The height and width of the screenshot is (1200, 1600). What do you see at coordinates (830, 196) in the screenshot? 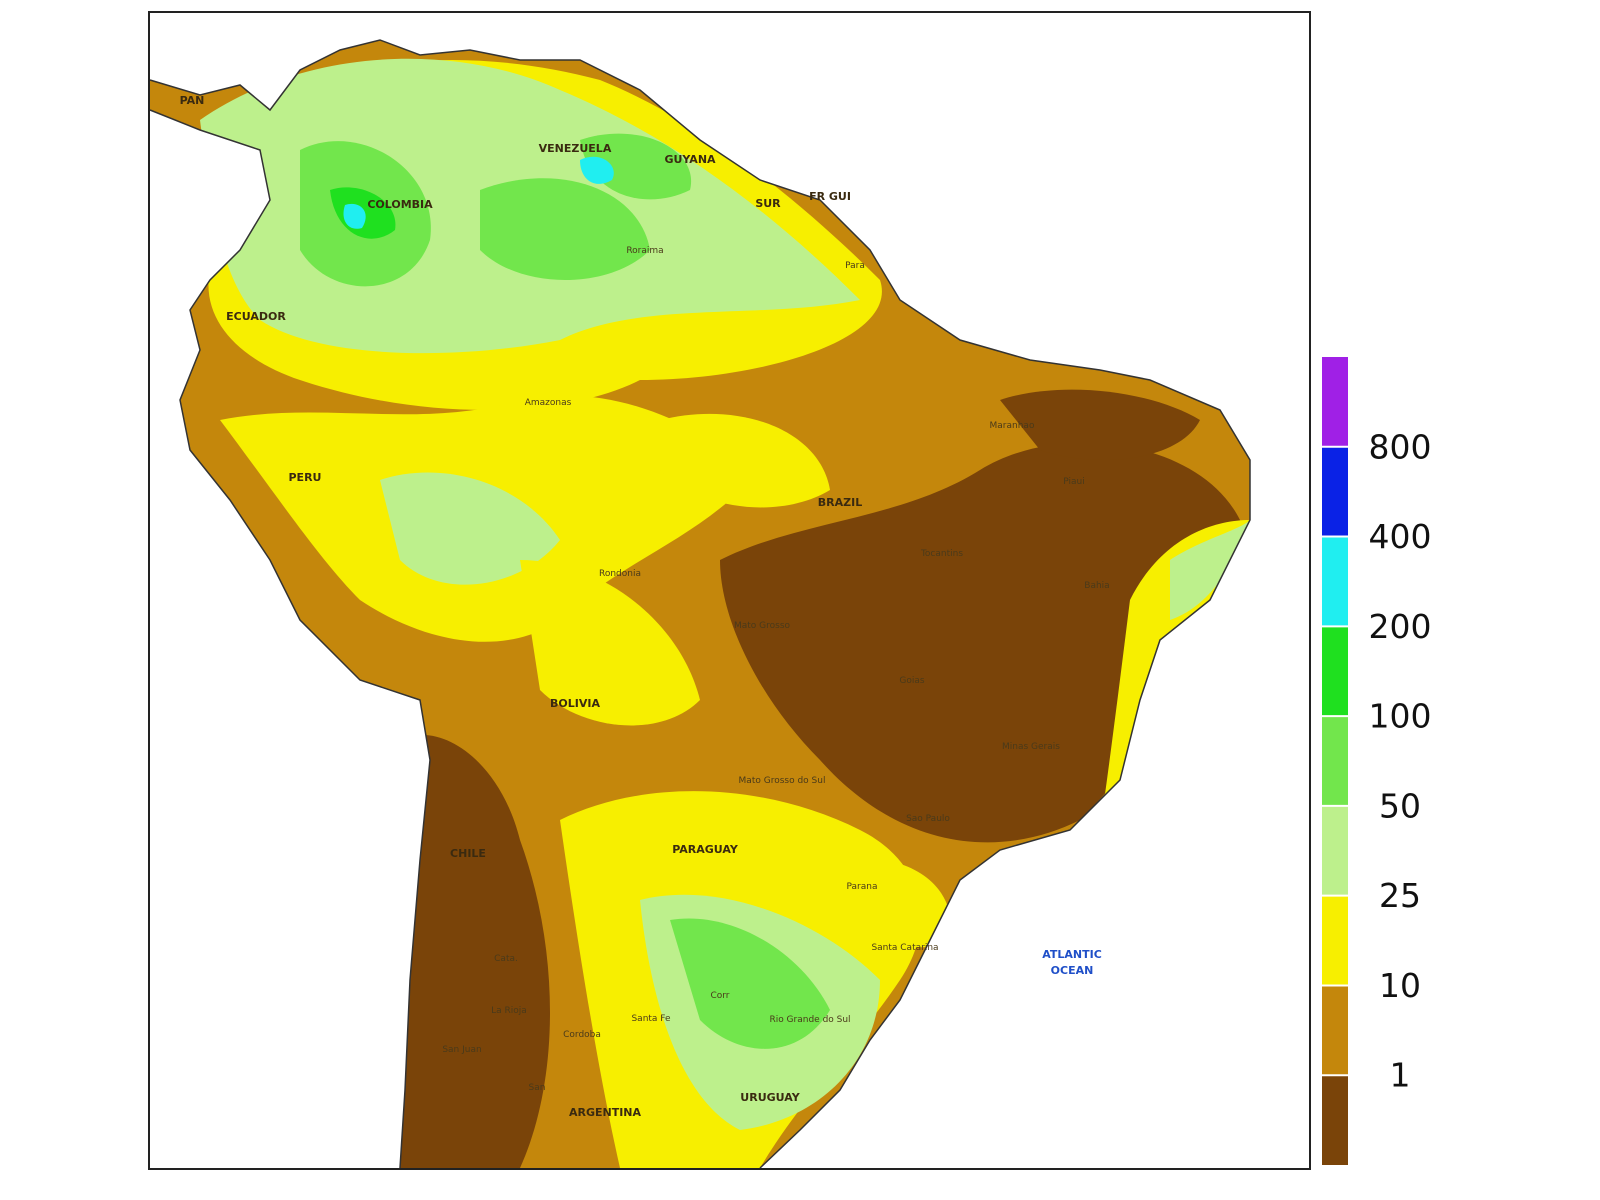
I see `country-label: FR GUI` at bounding box center [830, 196].